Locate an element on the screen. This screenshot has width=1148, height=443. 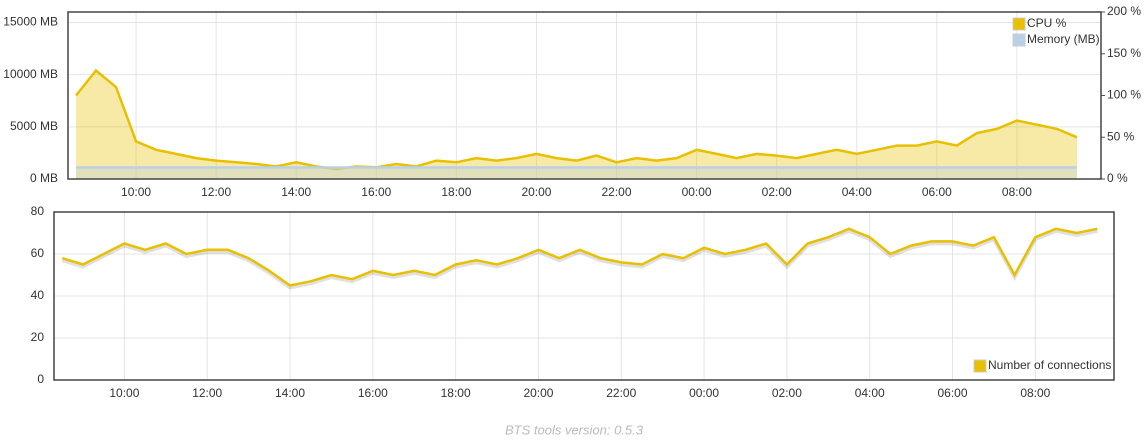
y2-tick-label: 100 % is located at coordinates (1124, 95).